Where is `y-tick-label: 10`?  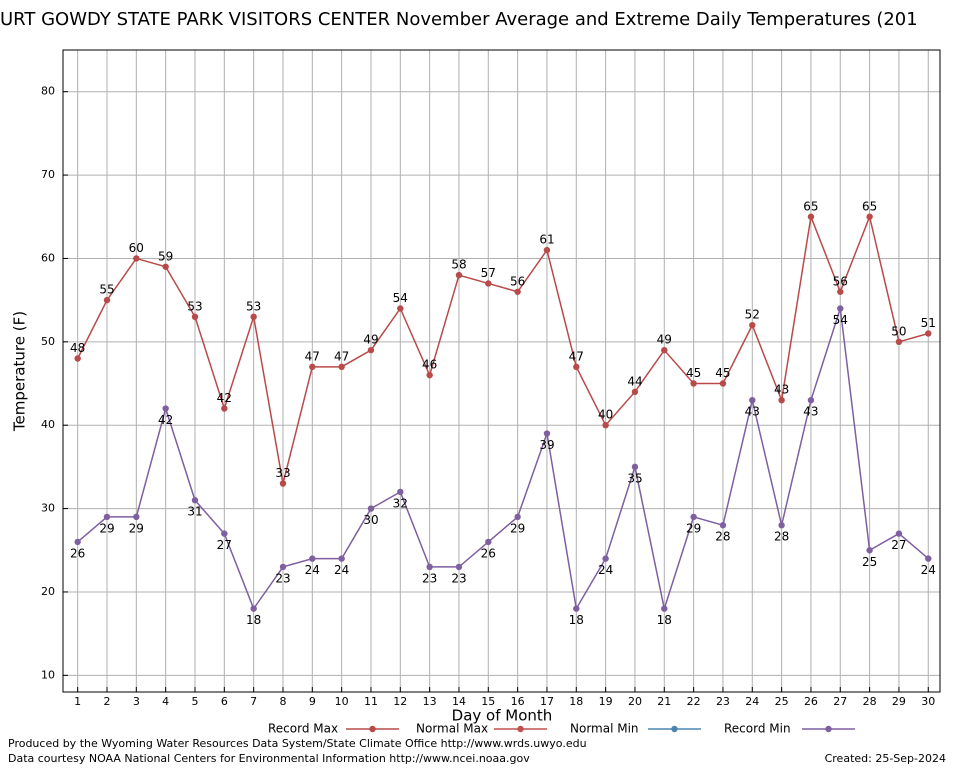
y-tick-label: 10 is located at coordinates (48, 674).